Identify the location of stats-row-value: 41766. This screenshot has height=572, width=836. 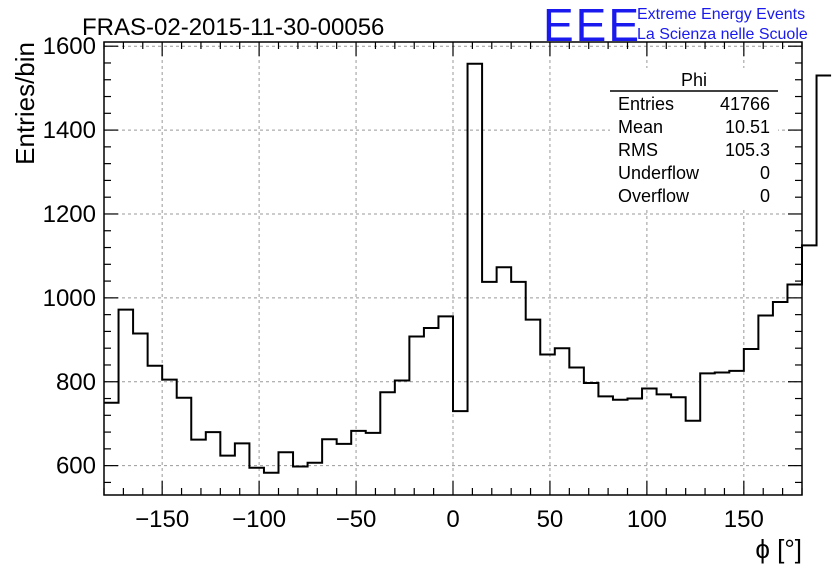
(745, 104).